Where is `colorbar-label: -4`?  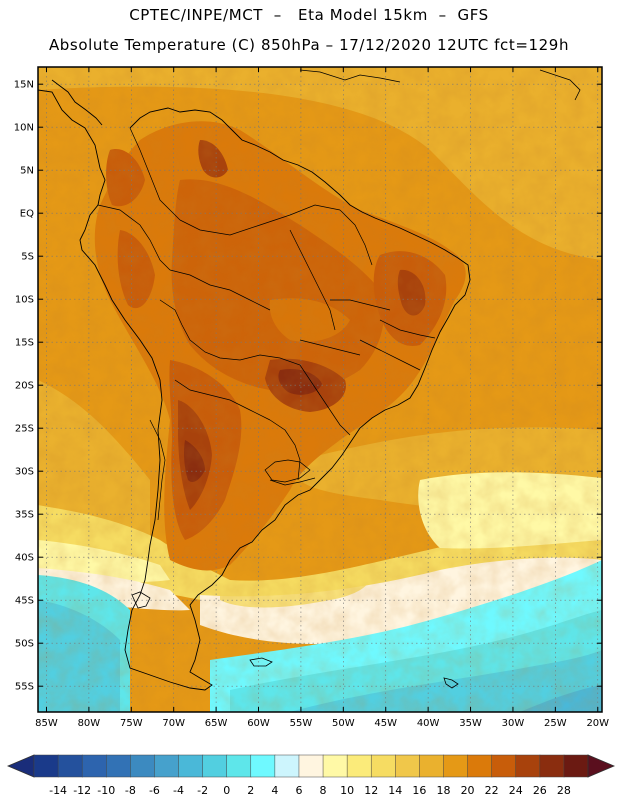 colorbar-label: -4 is located at coordinates (178, 790).